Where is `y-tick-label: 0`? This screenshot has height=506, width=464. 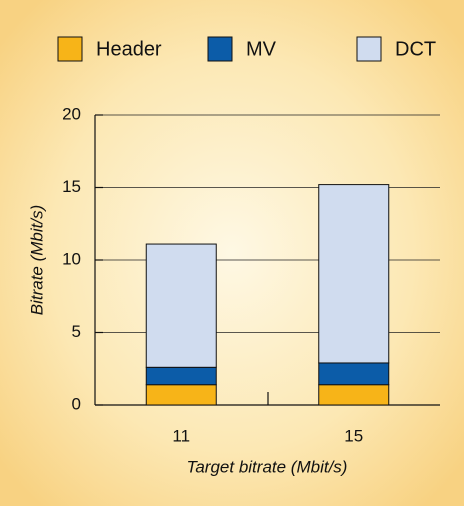
y-tick-label: 0 is located at coordinates (76, 403).